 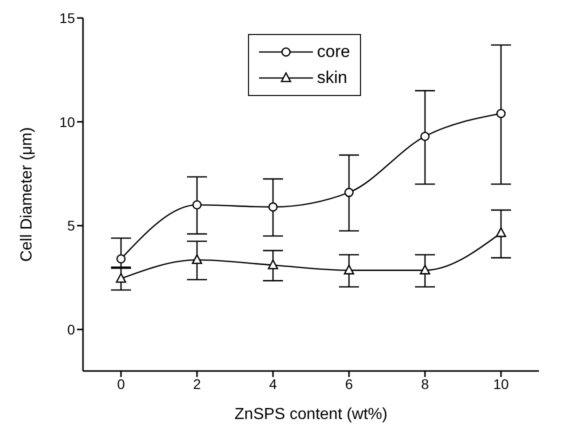 I want to click on x-tick-label: 0, so click(x=121, y=384).